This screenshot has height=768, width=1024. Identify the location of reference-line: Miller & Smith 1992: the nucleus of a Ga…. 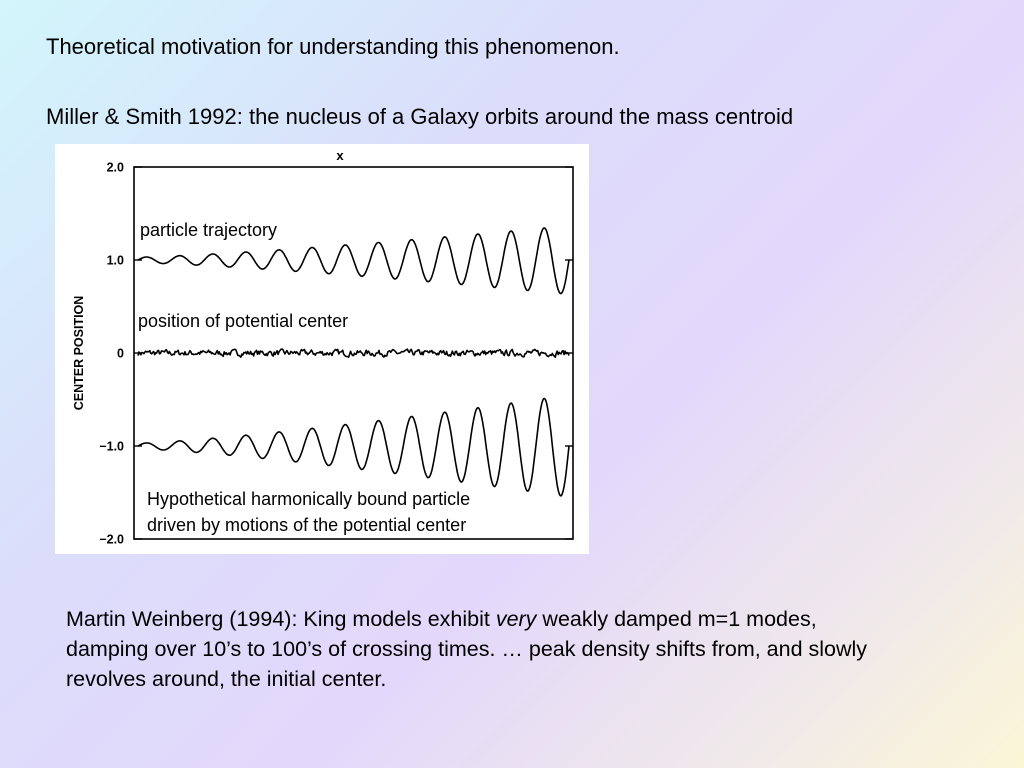
(420, 116).